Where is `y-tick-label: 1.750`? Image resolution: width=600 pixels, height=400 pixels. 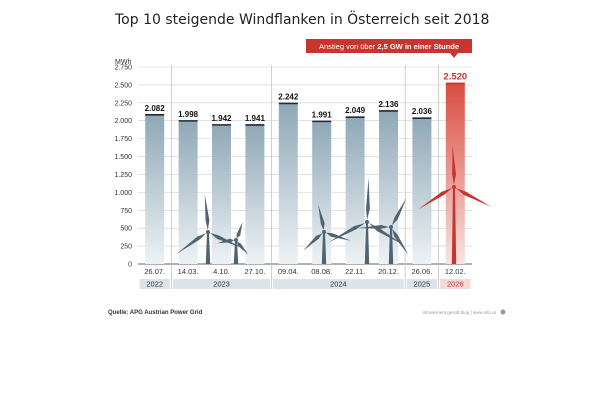
y-tick-label: 1.750 is located at coordinates (123, 139).